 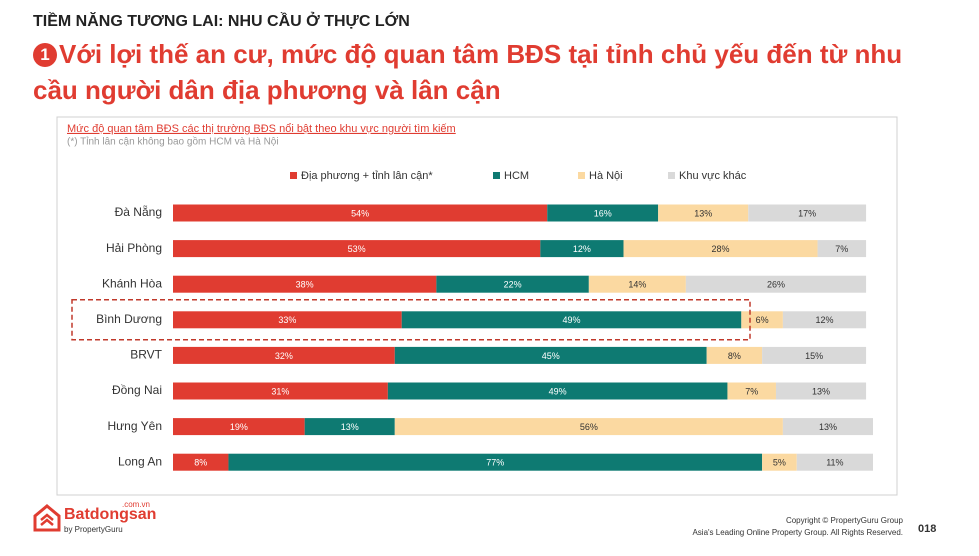 What do you see at coordinates (267, 90) in the screenshot?
I see `headline-line: cầu người dân địa phương và lân cận` at bounding box center [267, 90].